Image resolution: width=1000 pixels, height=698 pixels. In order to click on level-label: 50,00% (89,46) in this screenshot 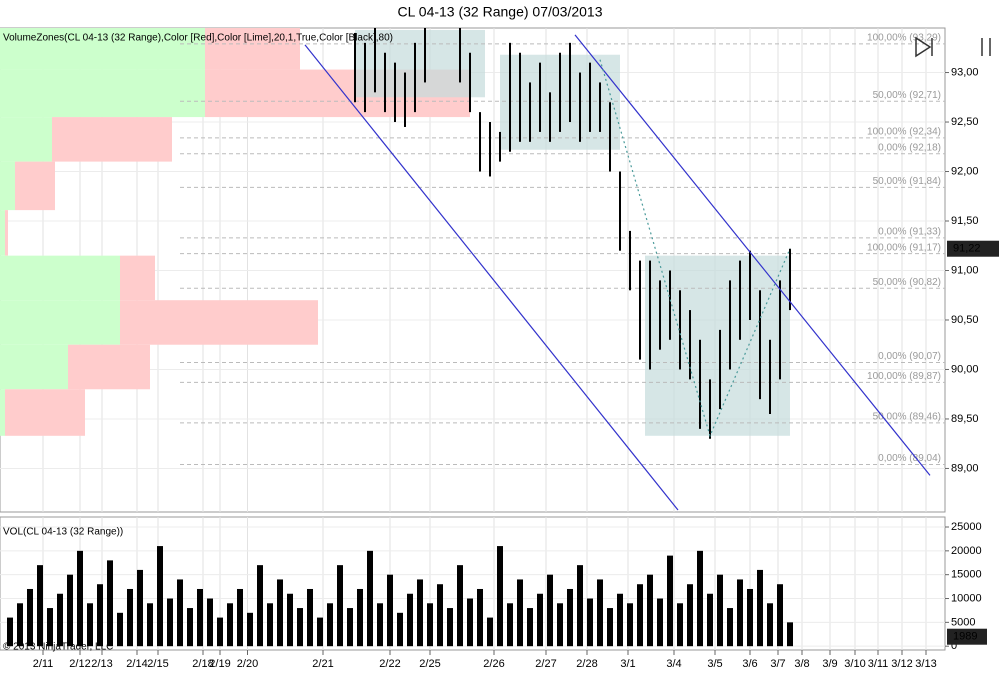, I will do `click(907, 417)`.